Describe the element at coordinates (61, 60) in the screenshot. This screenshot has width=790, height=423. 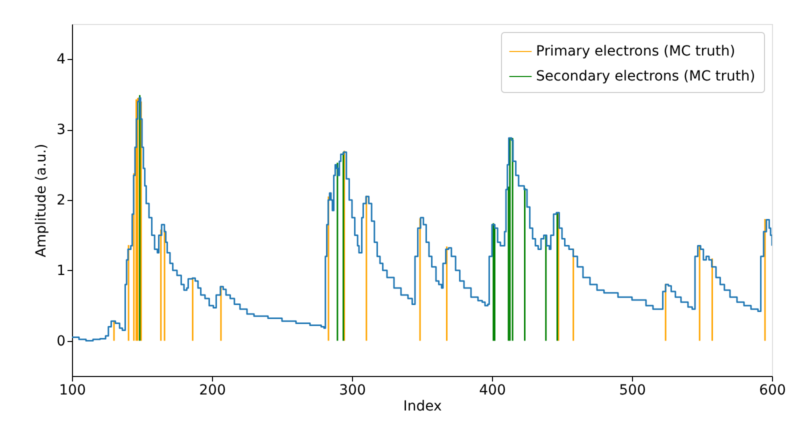
I see `y-tick-label: 4` at that location.